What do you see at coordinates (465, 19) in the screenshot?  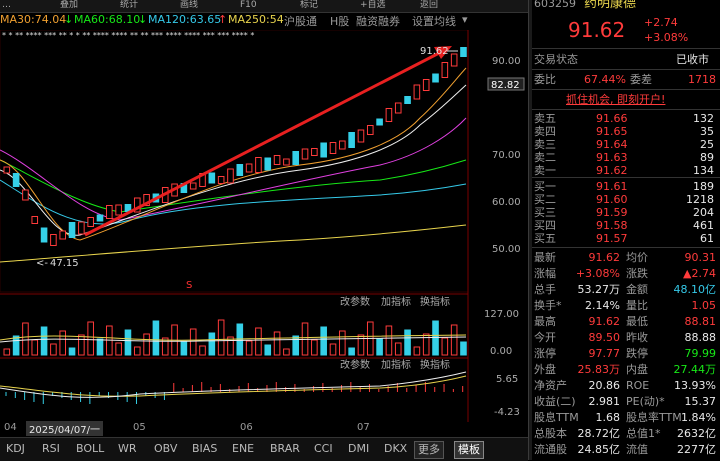 I see `chevron-down-icon: ▾` at bounding box center [465, 19].